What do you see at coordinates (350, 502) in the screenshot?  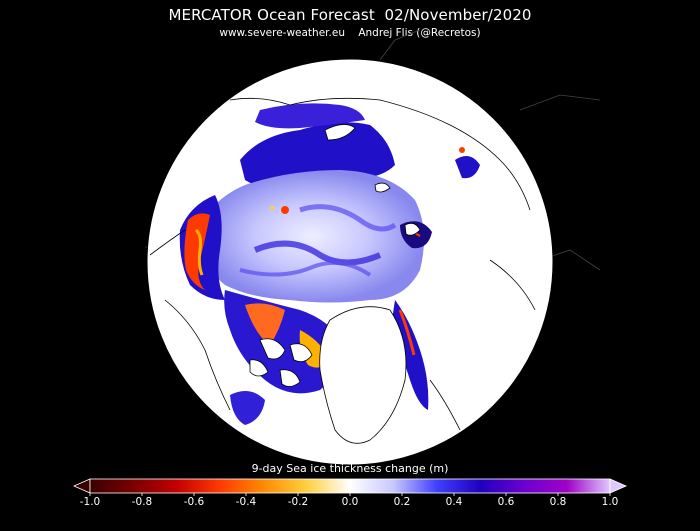 I see `colorbar-tick-label: 0.0` at bounding box center [350, 502].